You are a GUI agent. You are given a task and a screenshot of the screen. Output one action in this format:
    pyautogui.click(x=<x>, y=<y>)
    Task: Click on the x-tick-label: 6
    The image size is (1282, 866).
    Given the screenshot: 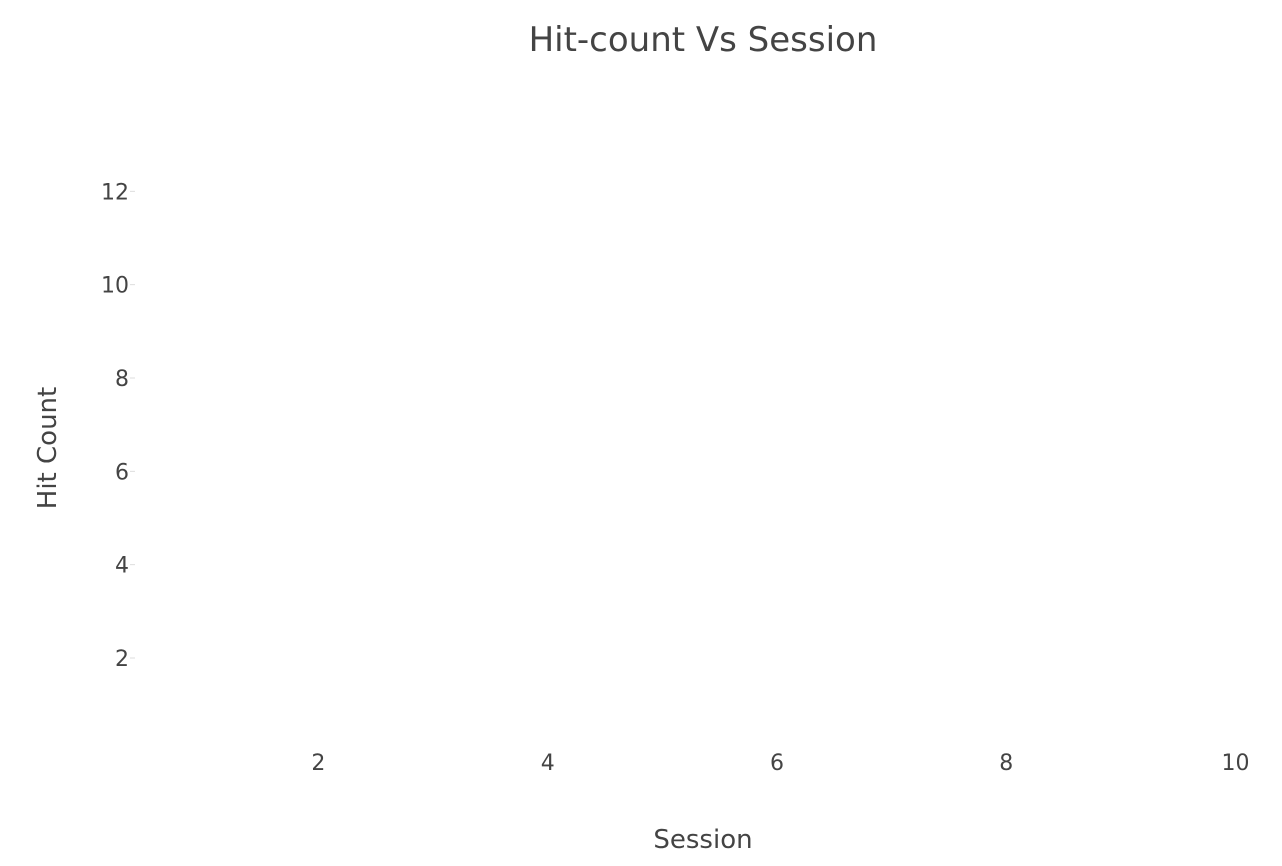 What is the action you would take?
    pyautogui.click(x=777, y=763)
    